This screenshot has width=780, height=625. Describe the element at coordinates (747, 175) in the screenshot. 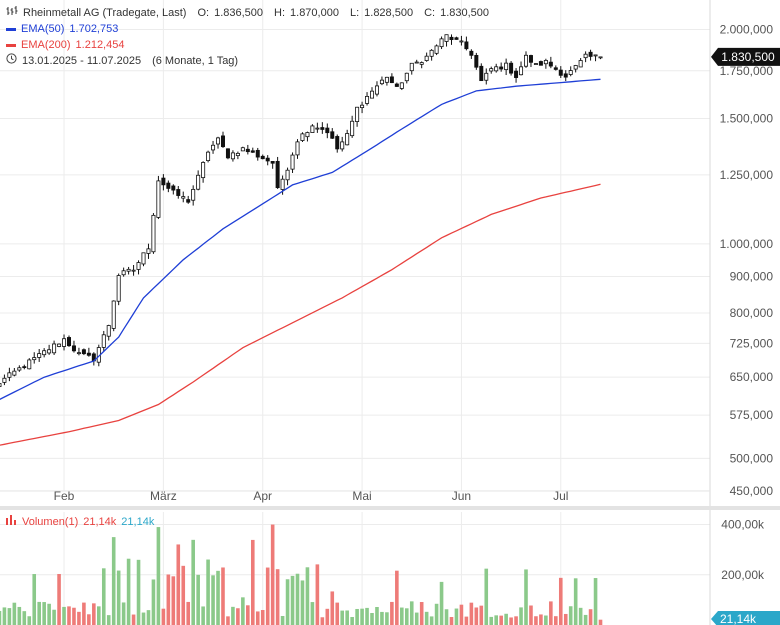

I see `price-tick-label: 1.250,000` at that location.